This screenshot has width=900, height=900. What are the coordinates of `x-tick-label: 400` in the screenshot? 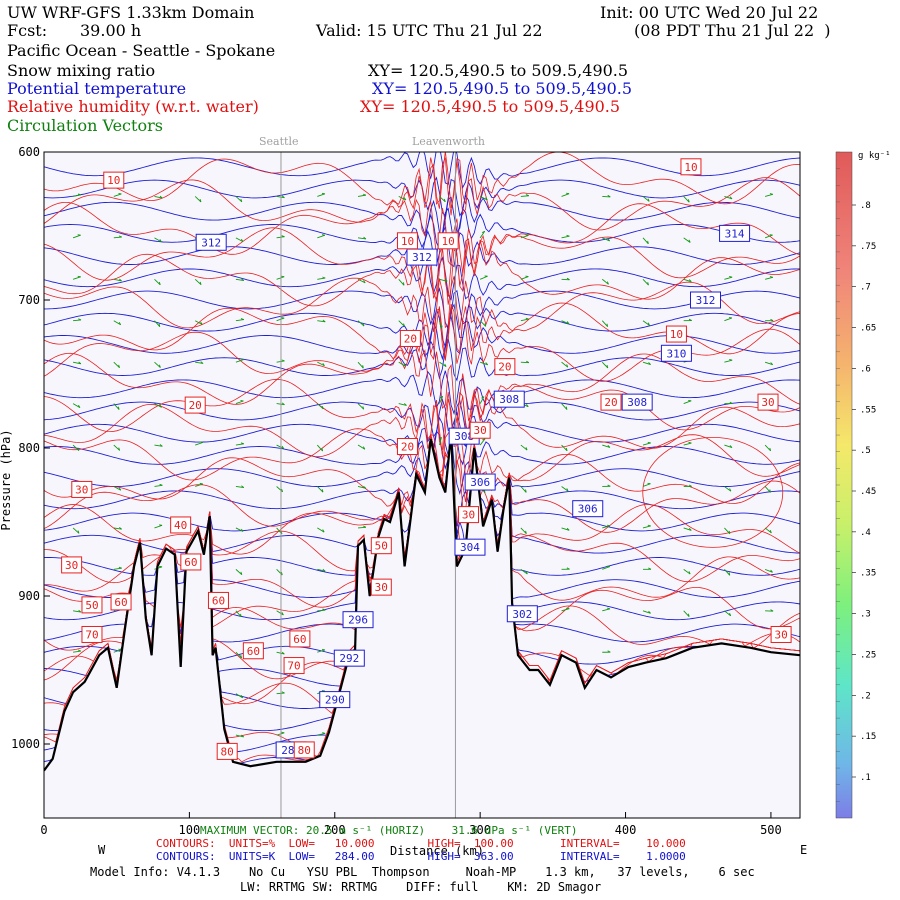 It's located at (626, 830).